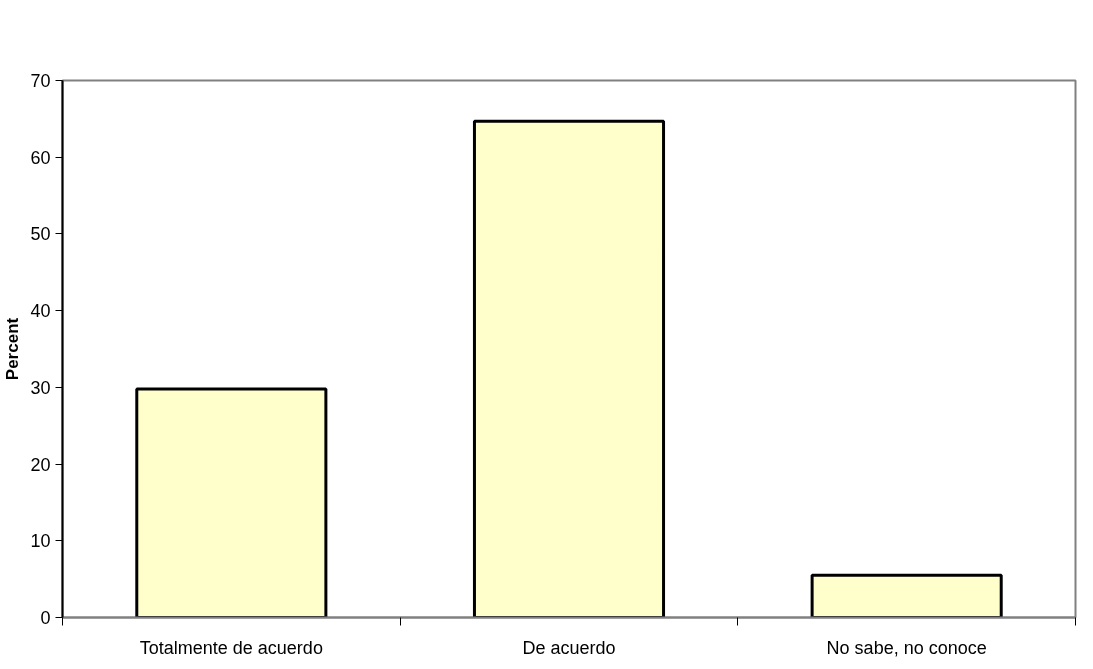 The image size is (1093, 669). Describe the element at coordinates (231, 647) in the screenshot. I see `x-tick-label: Totalmente de acuerdo` at that location.